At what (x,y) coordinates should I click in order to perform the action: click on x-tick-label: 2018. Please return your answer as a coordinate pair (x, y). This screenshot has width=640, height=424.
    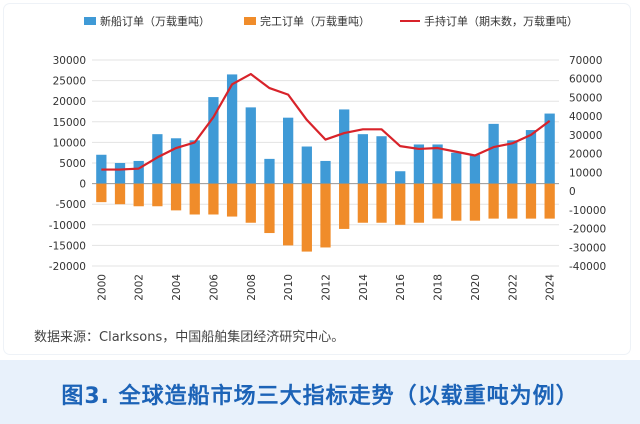
    Looking at the image, I should click on (439, 287).